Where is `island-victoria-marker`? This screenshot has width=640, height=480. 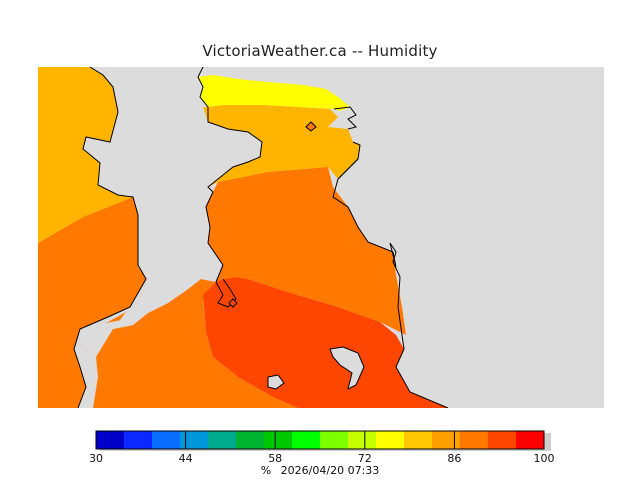 island-victoria-marker is located at coordinates (233, 303).